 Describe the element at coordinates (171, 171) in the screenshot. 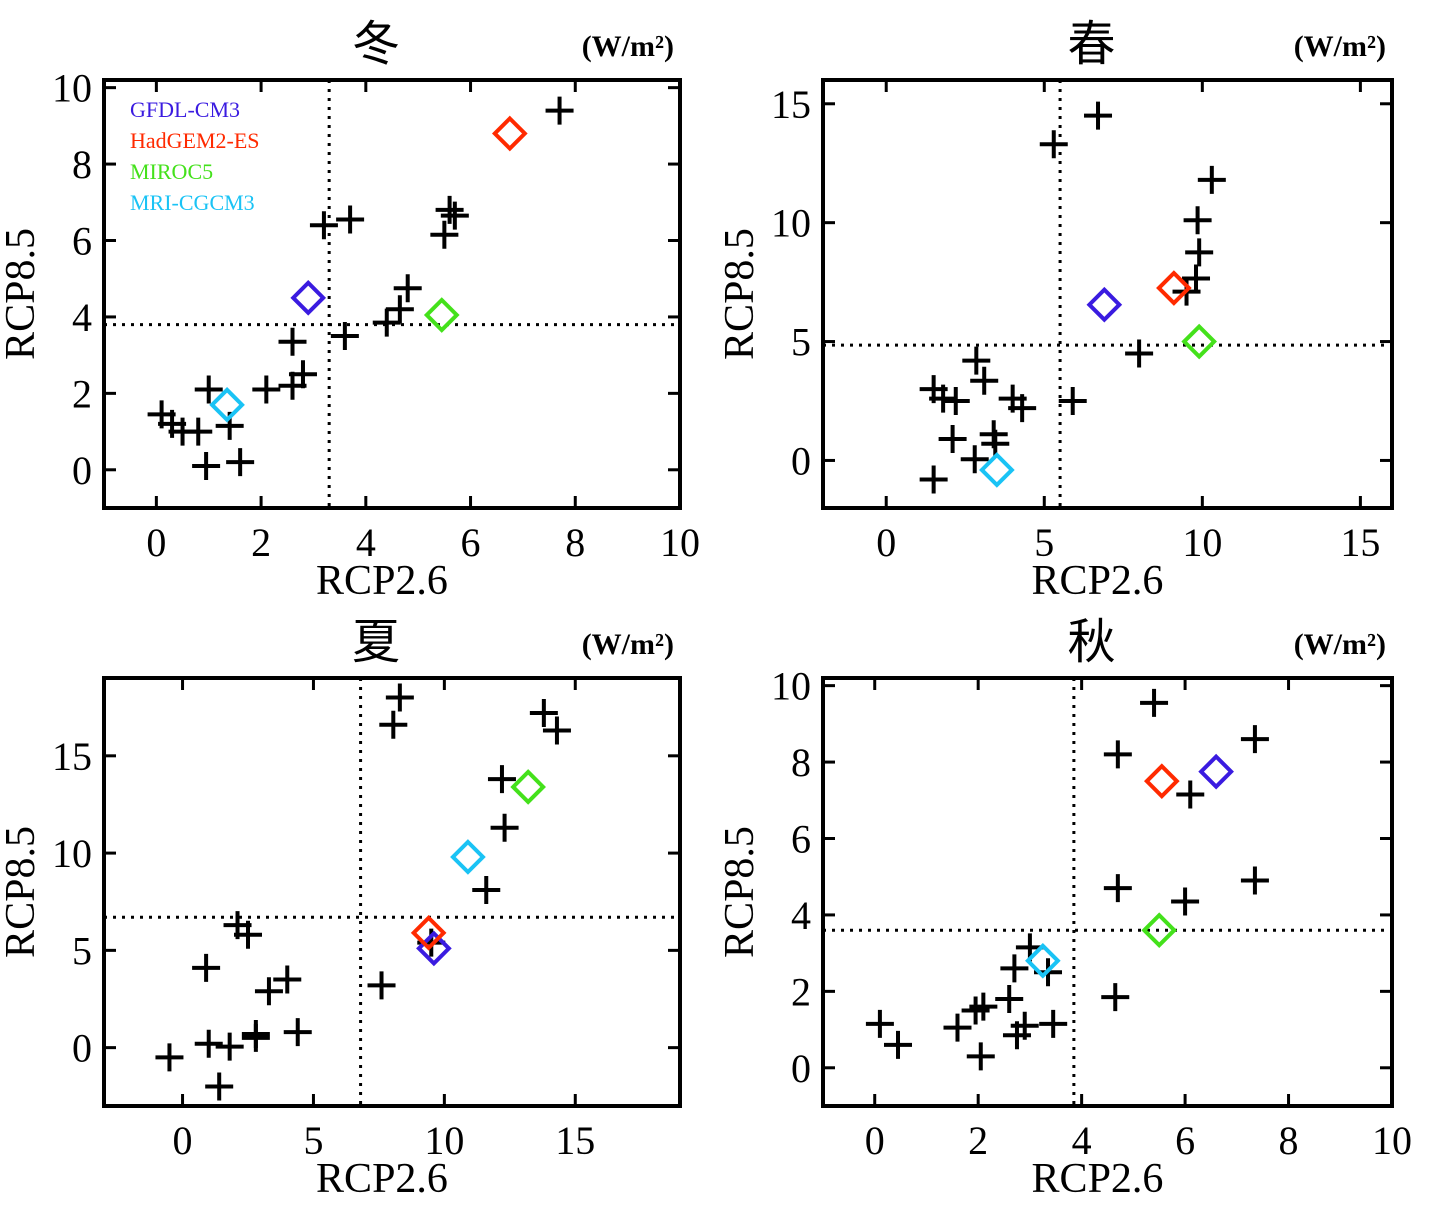

I see `legend-entry: MIROC5` at that location.